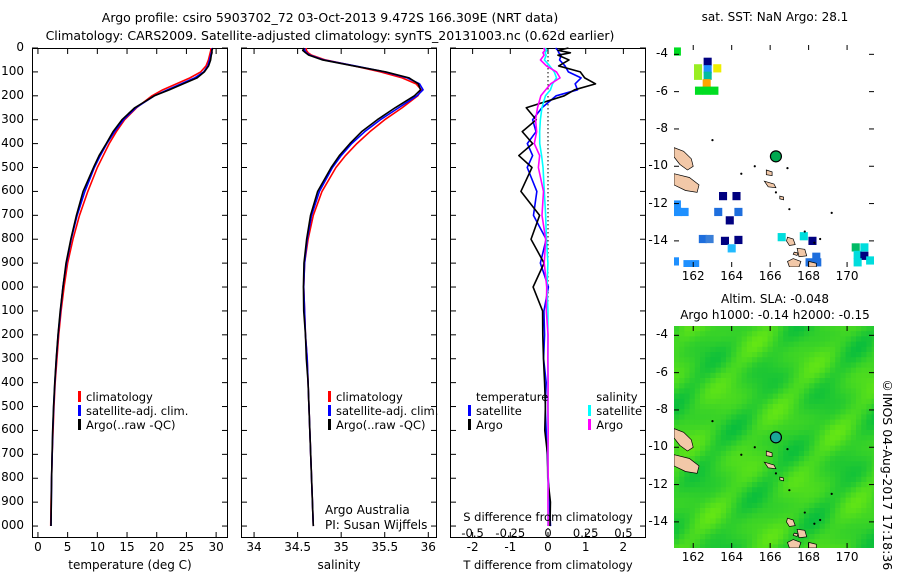 The width and height of the screenshot is (900, 580). What do you see at coordinates (774, 156) in the screenshot?
I see `sst-map-canvas` at bounding box center [774, 156].